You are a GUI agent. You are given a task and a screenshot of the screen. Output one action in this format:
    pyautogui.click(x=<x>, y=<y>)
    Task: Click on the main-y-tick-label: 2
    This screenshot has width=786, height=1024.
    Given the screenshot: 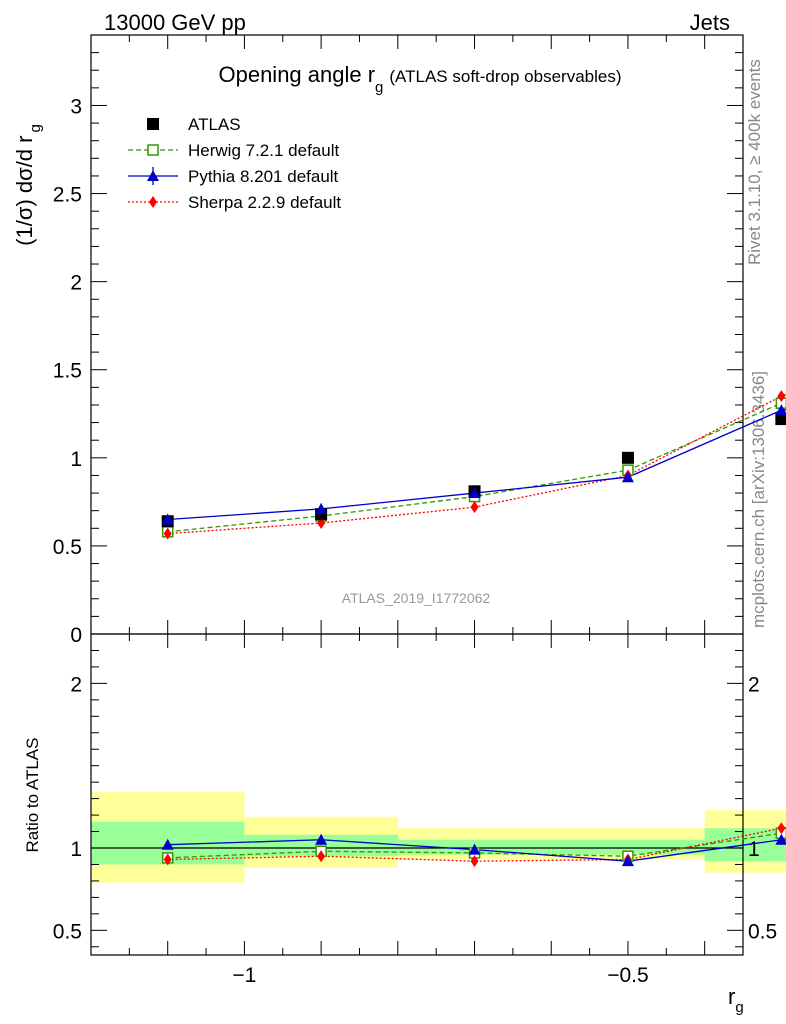 What is the action you would take?
    pyautogui.click(x=76, y=283)
    